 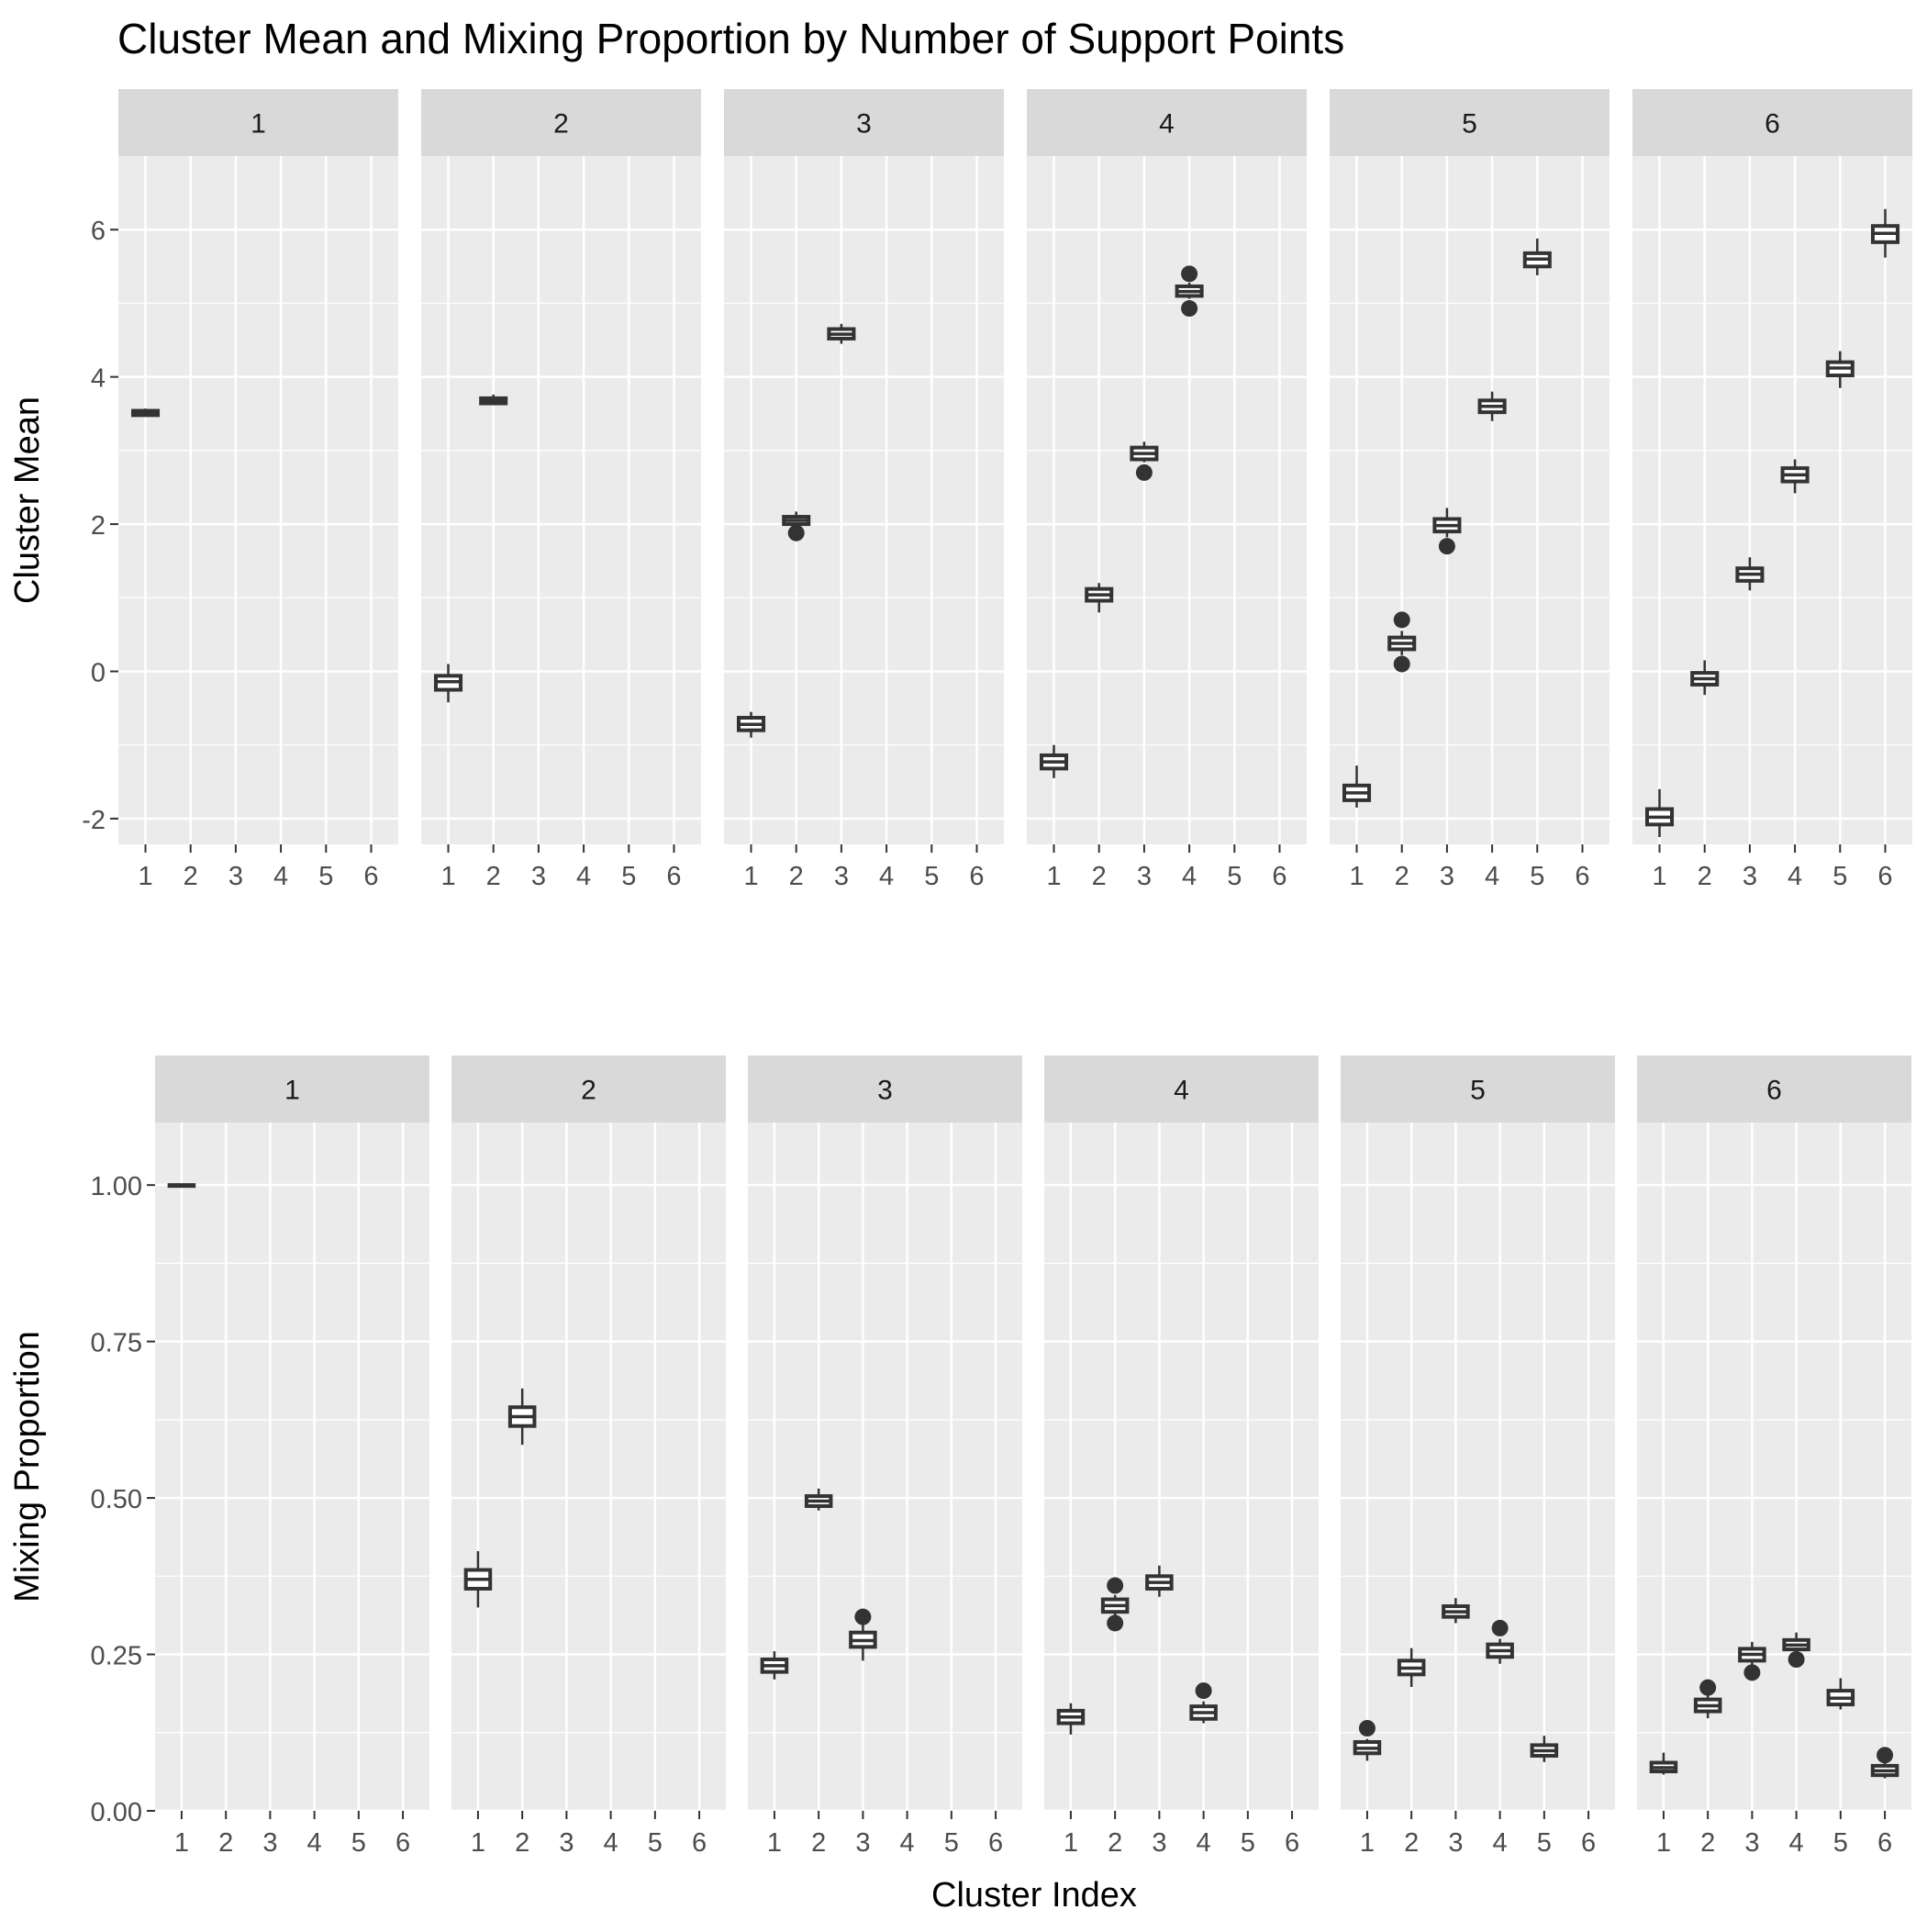 What do you see at coordinates (98, 231) in the screenshot?
I see `y-tick-label: 6` at bounding box center [98, 231].